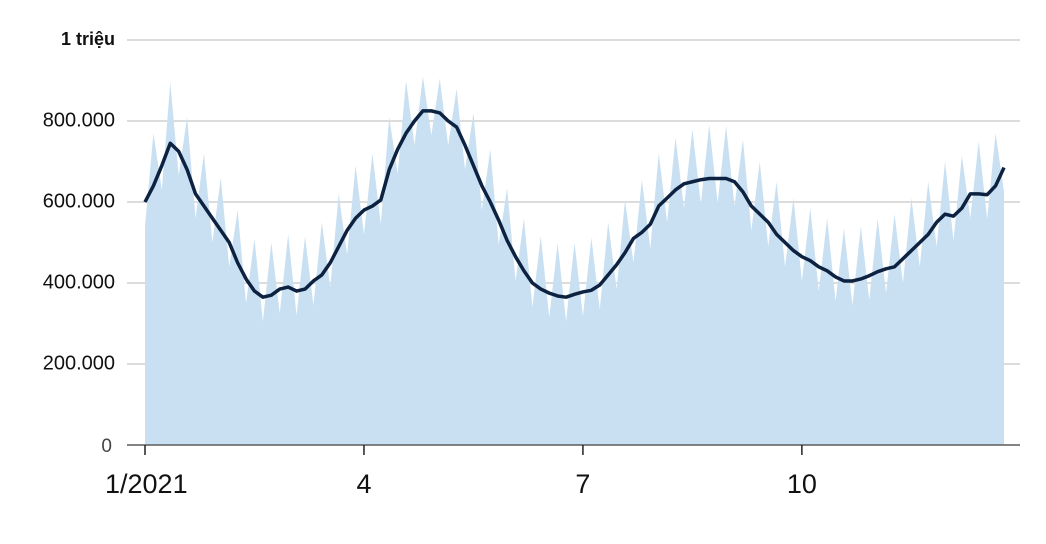 The image size is (1046, 544). I want to click on y-tick-label: 600.000, so click(79, 201).